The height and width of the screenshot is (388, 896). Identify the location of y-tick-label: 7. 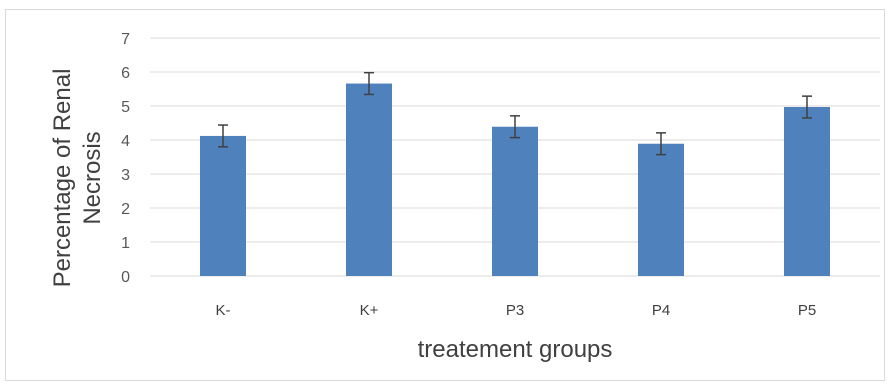
(125, 39).